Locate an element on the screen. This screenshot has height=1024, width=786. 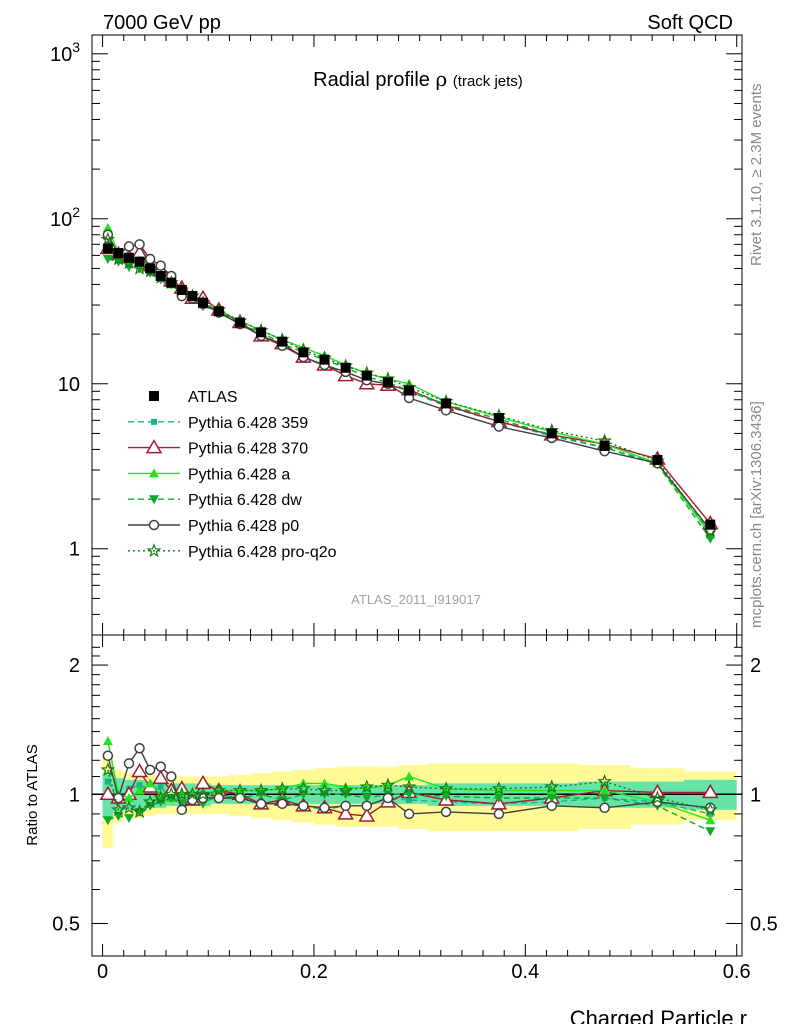
mcplots-label: mcplots.cern.ch [arXiv:1306.3436] is located at coordinates (756, 514).